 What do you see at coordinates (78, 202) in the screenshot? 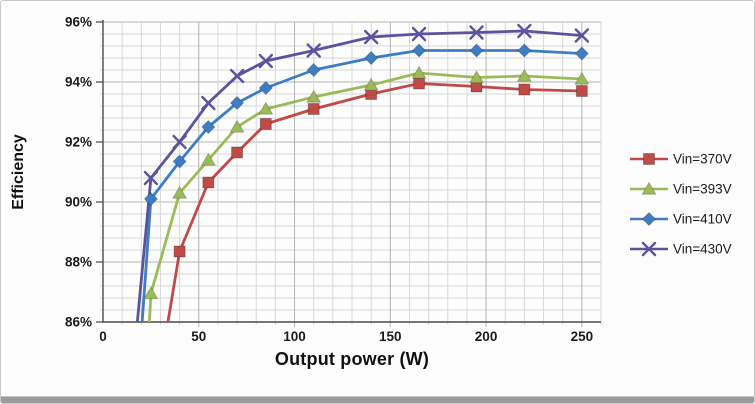
I see `y-tick-label: 90%` at bounding box center [78, 202].